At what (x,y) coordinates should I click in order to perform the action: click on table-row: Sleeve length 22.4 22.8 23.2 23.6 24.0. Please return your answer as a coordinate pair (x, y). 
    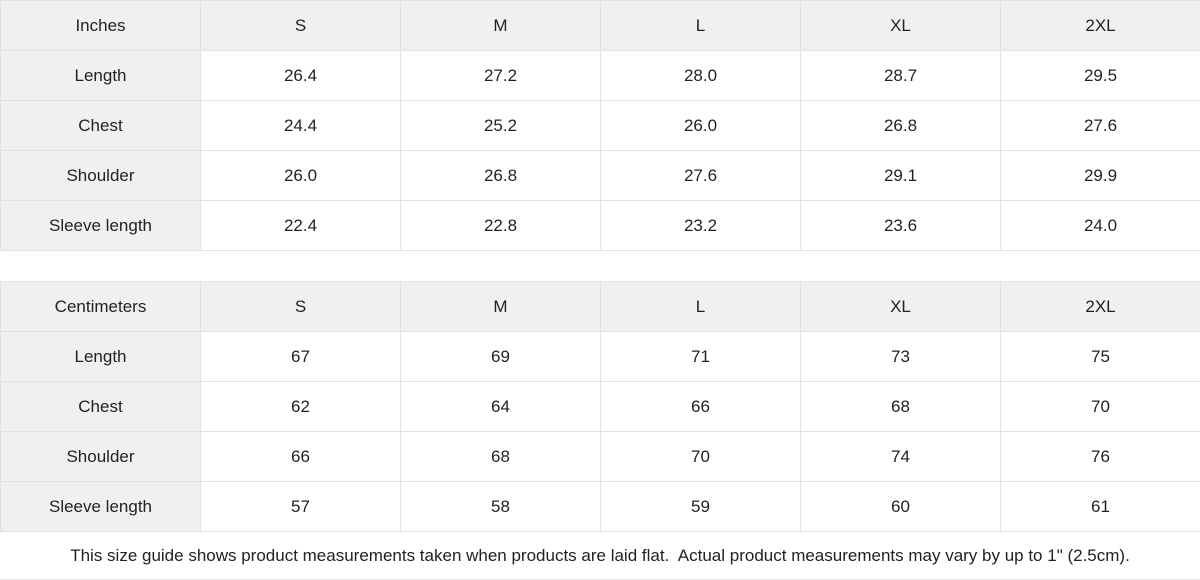
    Looking at the image, I should click on (600, 225).